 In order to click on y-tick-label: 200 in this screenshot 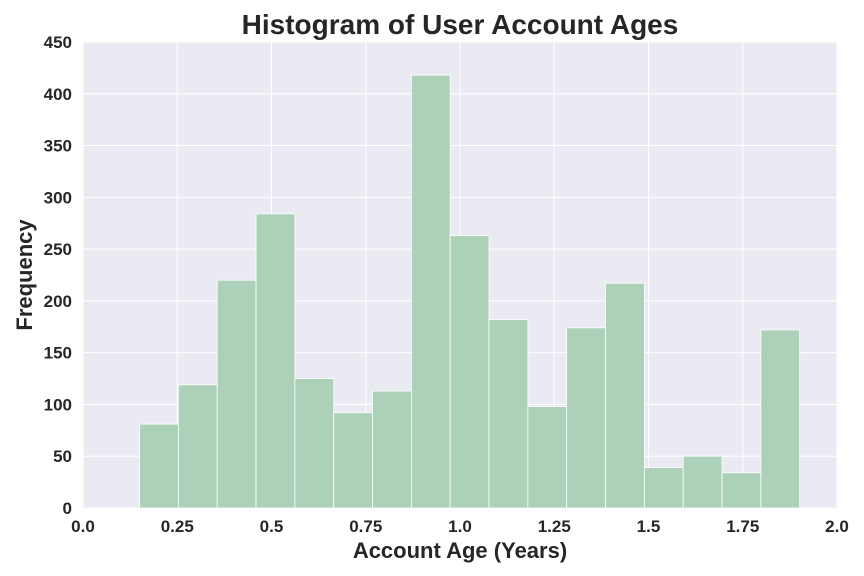, I will do `click(58, 301)`.